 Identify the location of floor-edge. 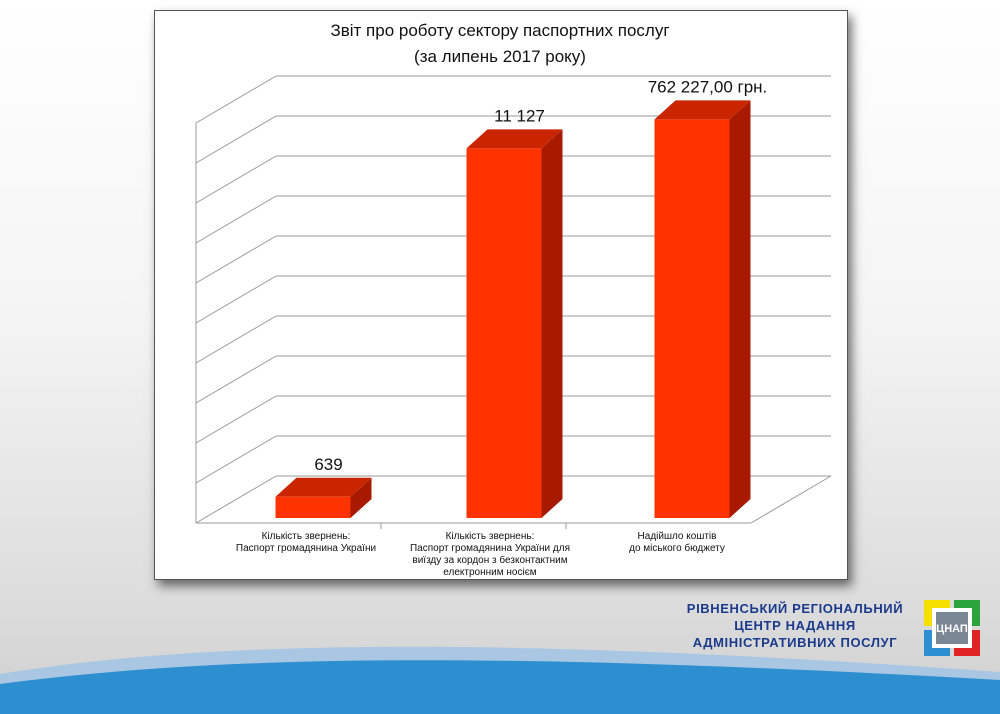
(791, 499).